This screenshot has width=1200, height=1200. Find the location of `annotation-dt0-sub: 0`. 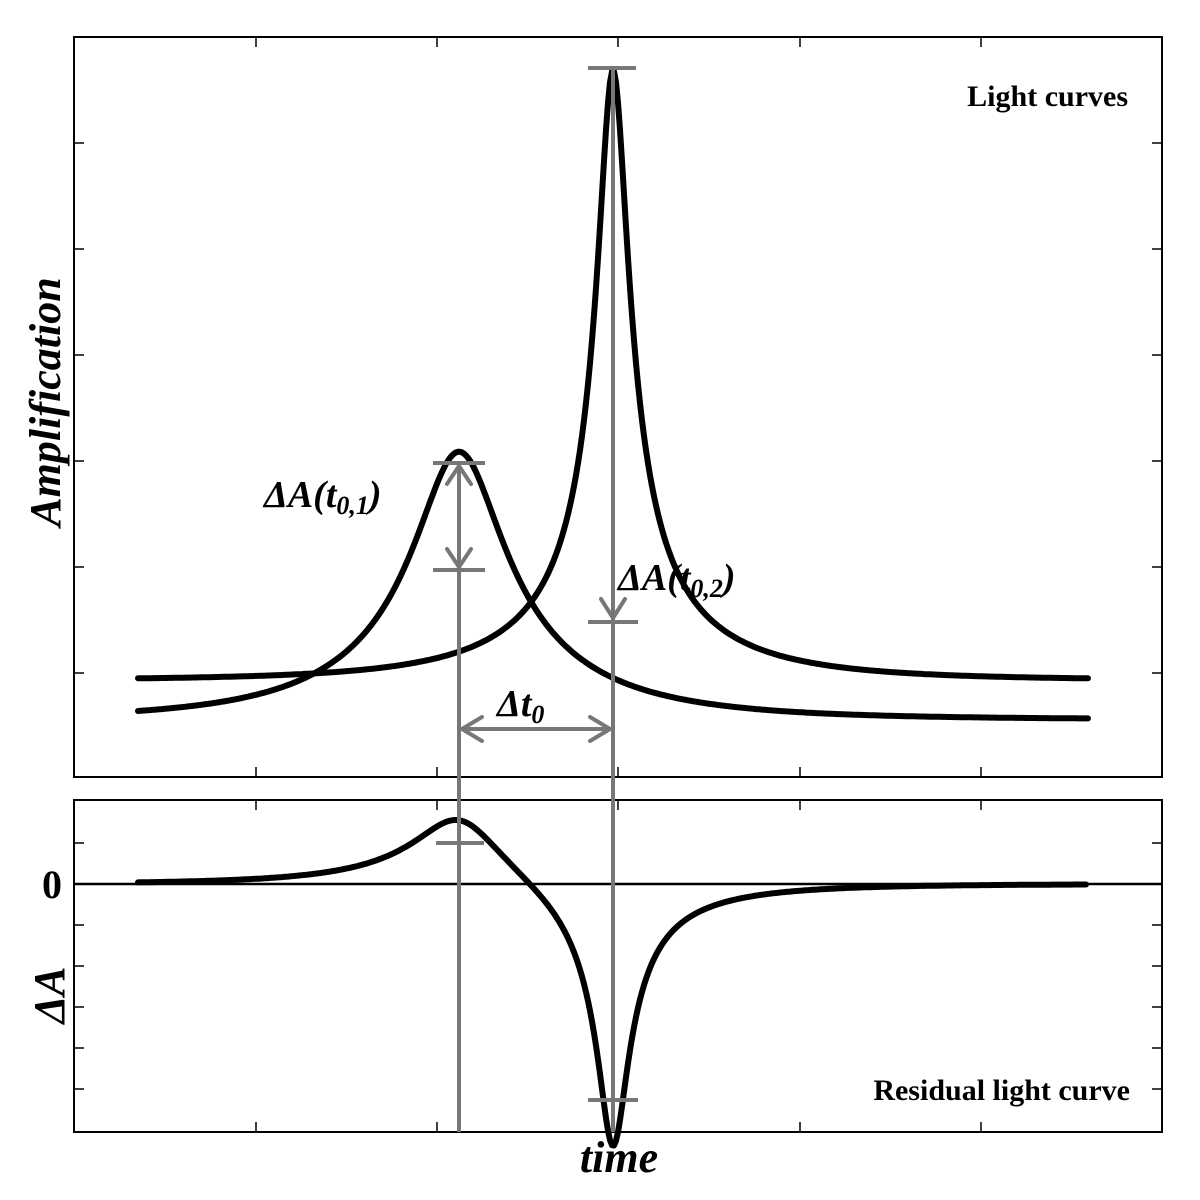

annotation-dt0-sub: 0 is located at coordinates (537, 714).